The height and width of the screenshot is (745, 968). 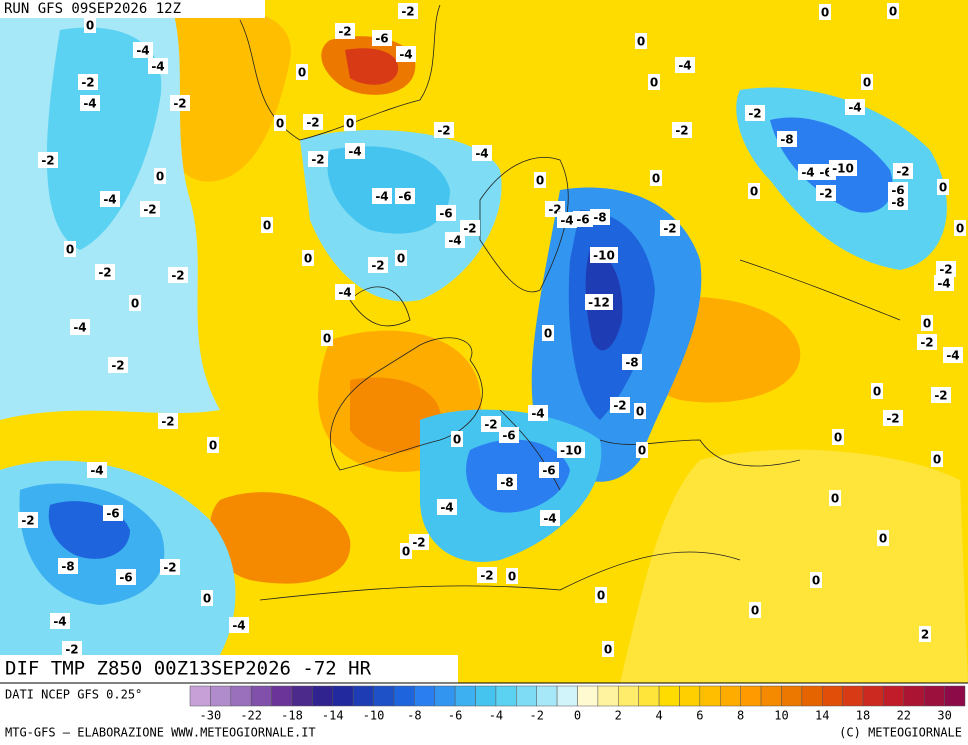 What do you see at coordinates (863, 716) in the screenshot?
I see `colorbar-tick-label: 18` at bounding box center [863, 716].